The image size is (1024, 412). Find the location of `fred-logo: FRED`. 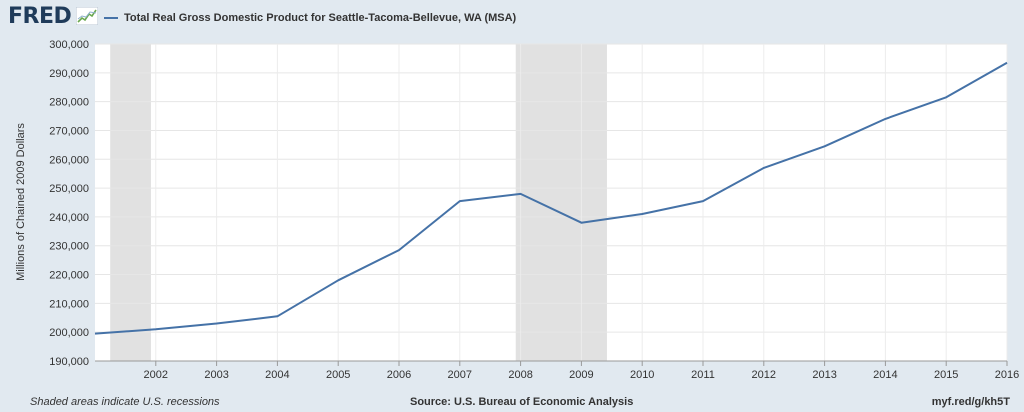

fred-logo: FRED is located at coordinates (40, 16).